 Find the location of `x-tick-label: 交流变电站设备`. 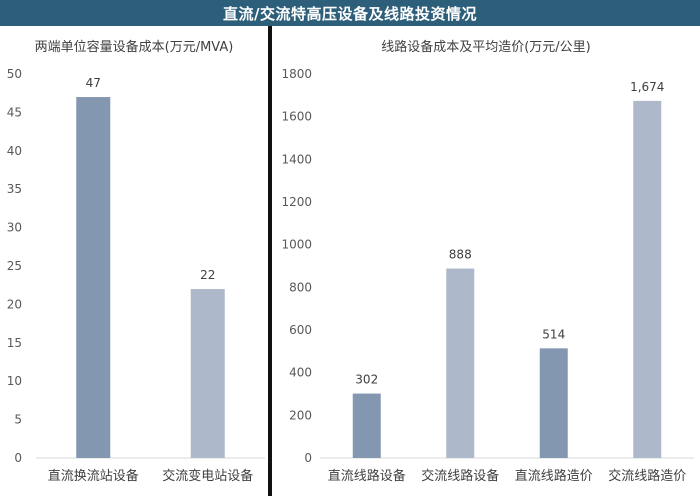

x-tick-label: 交流变电站设备 is located at coordinates (207, 476).